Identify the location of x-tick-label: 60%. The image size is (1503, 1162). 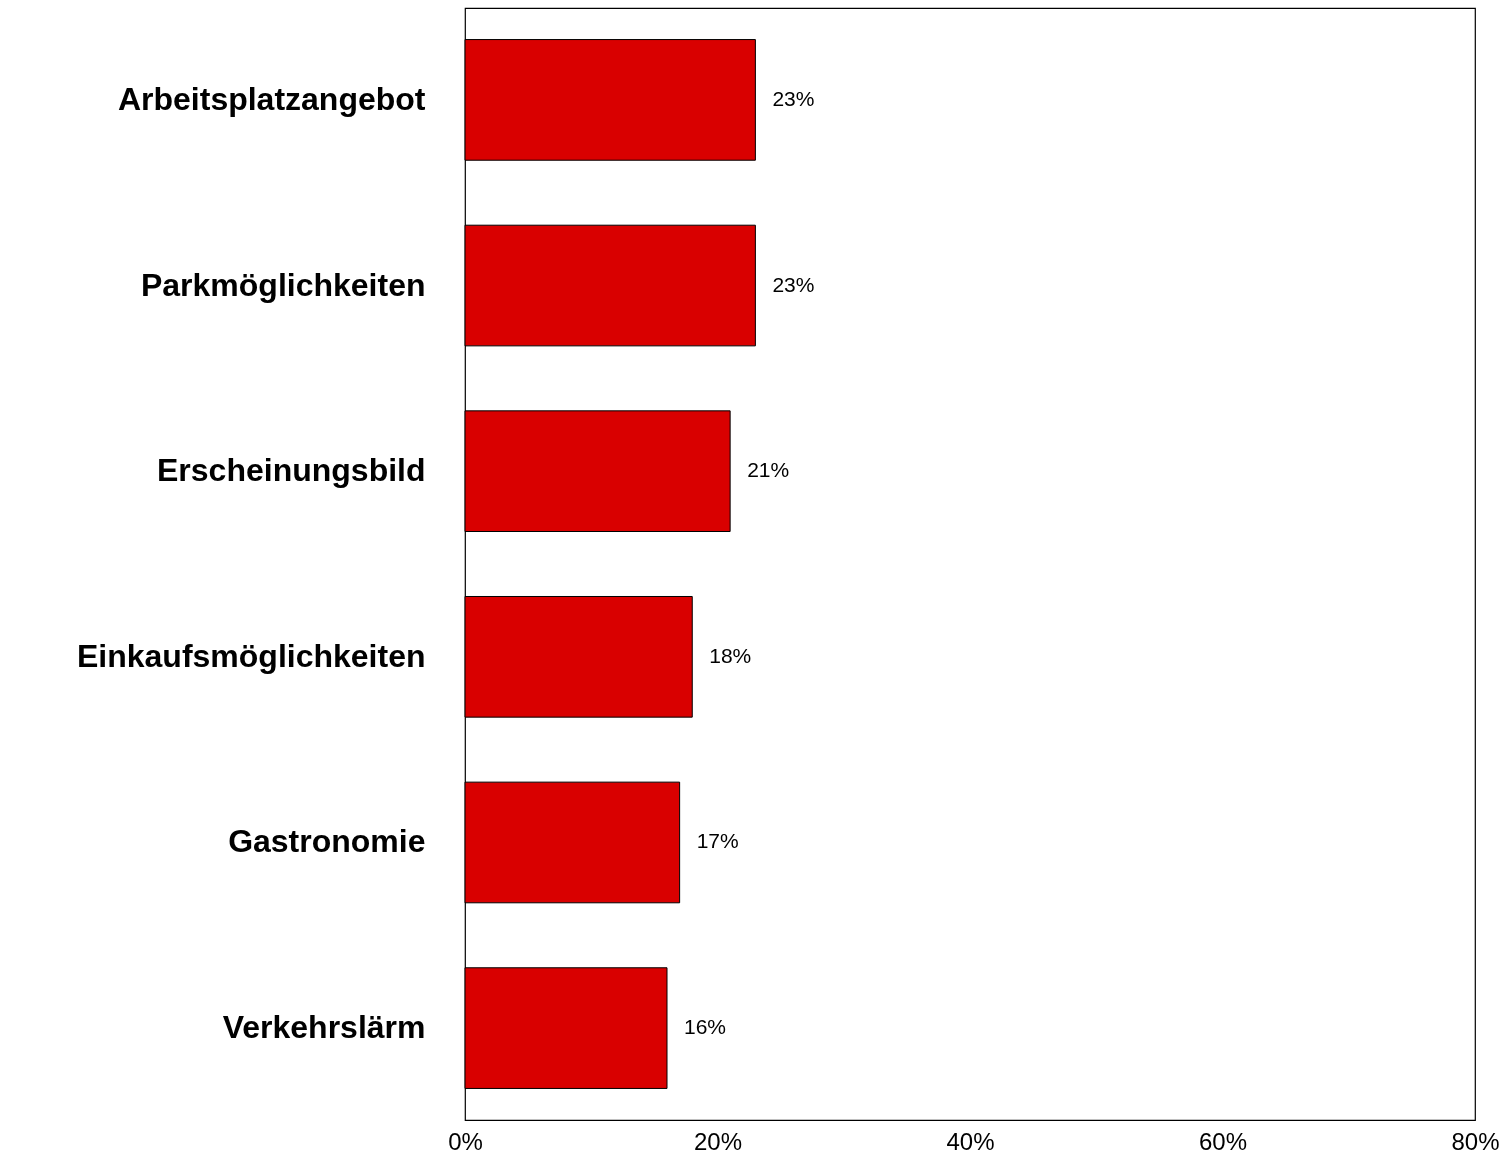
(1223, 1141).